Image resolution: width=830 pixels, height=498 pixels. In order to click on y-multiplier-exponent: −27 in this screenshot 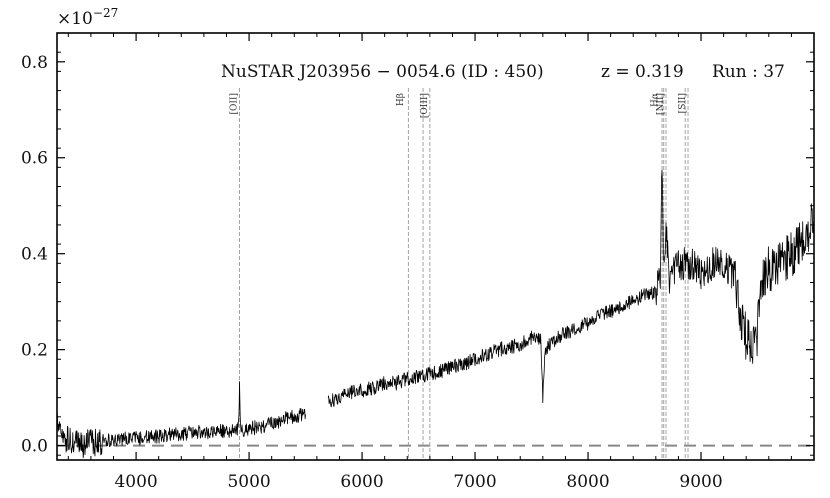, I will do `click(105, 13)`.